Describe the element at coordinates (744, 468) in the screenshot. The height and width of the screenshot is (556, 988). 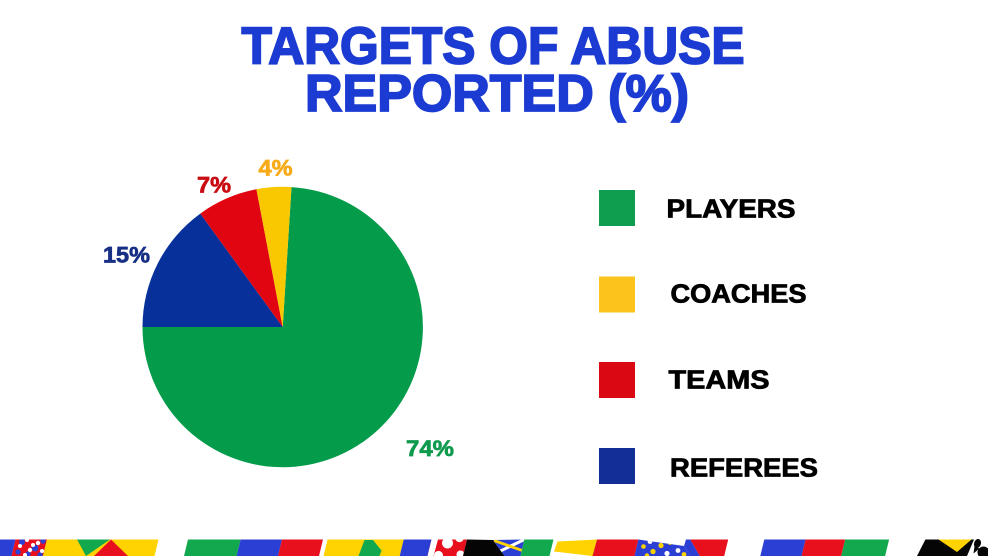
I see `svg-text: REFEREES` at that location.